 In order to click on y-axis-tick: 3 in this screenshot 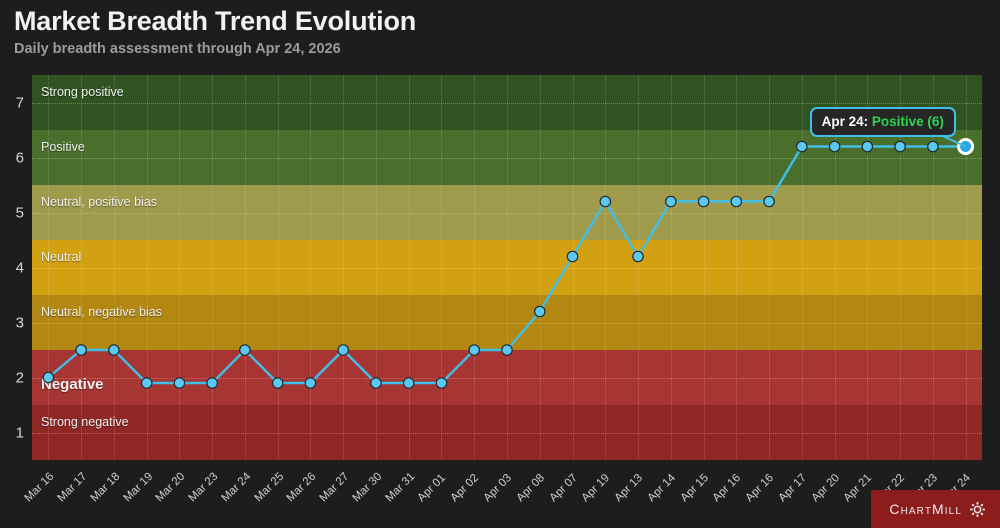, I will do `click(19, 322)`.